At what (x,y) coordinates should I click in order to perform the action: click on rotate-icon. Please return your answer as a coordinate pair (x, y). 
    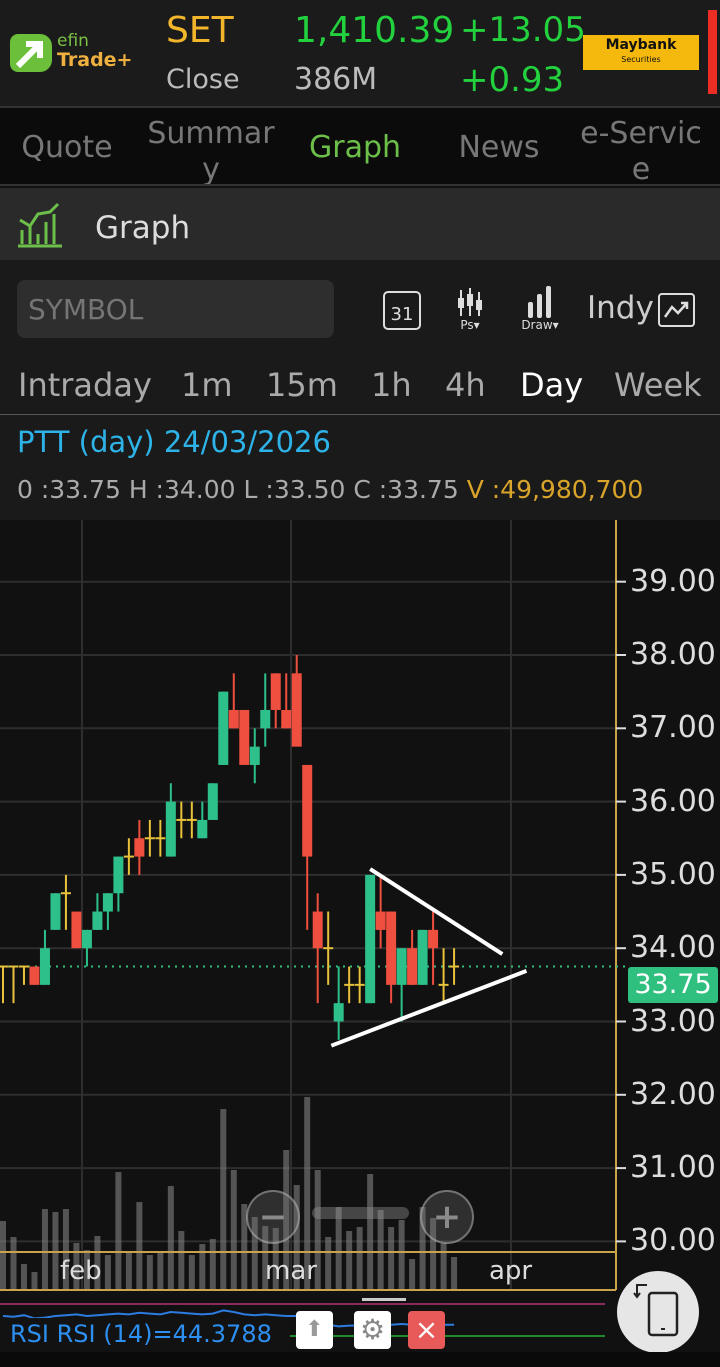
    Looking at the image, I should click on (656, 1310).